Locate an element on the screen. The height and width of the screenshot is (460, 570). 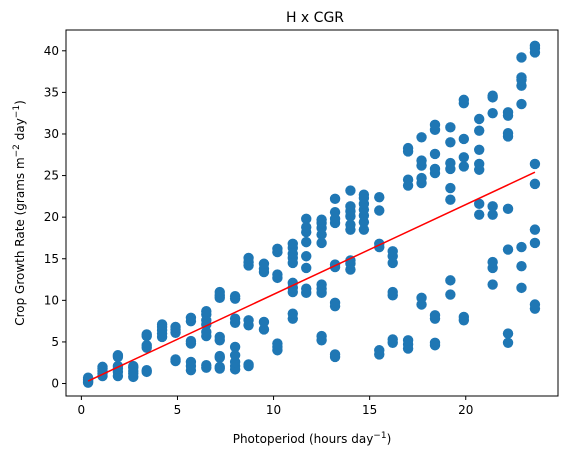
x-tick-label: 5 is located at coordinates (178, 410).